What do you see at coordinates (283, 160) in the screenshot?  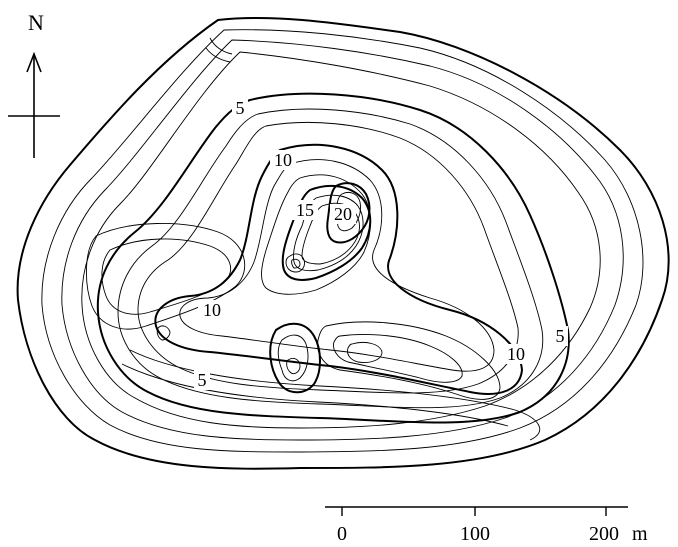 I see `contour-label-10m-north: 10` at bounding box center [283, 160].